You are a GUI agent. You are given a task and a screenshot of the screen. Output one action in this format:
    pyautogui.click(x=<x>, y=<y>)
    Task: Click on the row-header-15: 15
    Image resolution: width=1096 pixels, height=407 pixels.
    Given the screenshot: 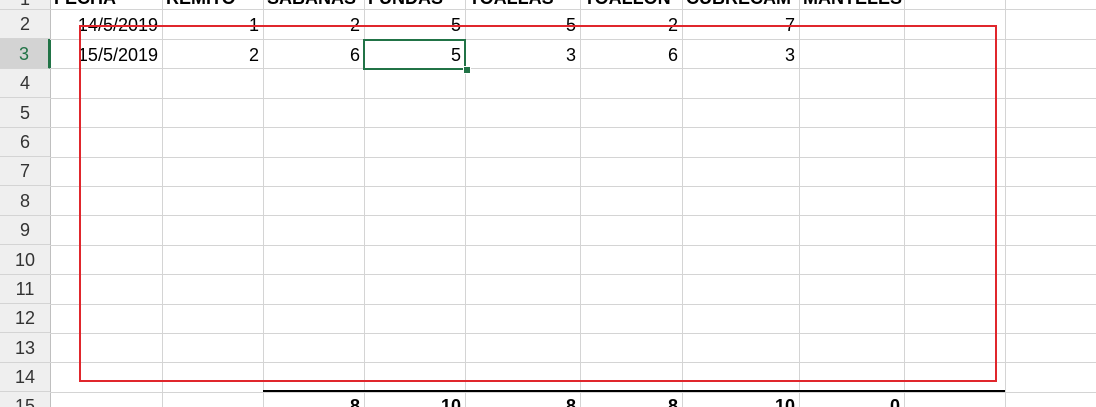 What is the action you would take?
    pyautogui.click(x=25, y=399)
    